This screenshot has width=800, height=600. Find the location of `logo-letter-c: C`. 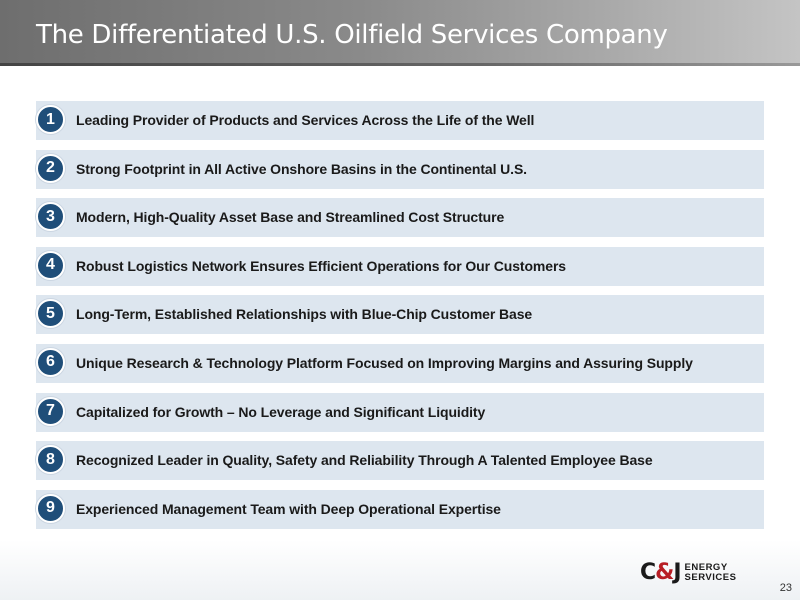

logo-letter-c: C is located at coordinates (648, 572).